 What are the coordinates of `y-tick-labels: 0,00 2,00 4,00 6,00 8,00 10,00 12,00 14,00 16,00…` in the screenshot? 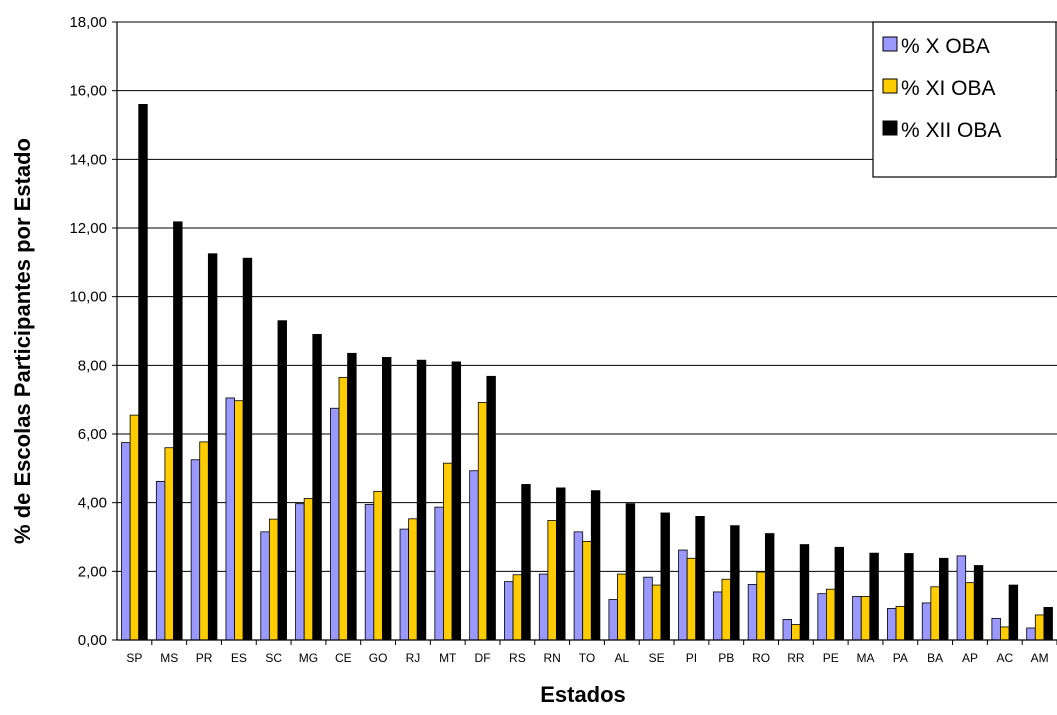 It's located at (88, 331).